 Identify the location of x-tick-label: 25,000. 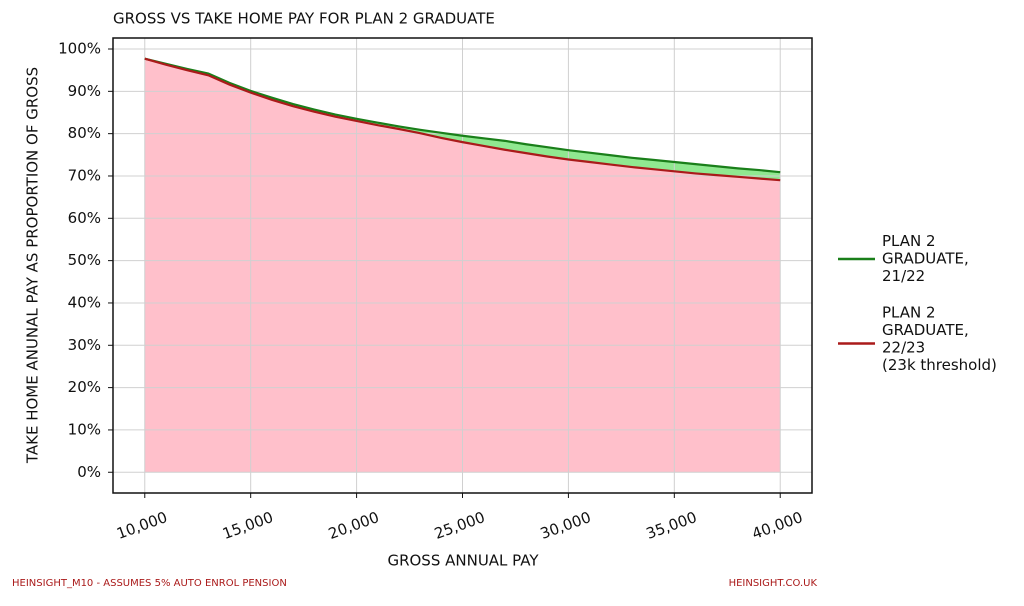
(459, 525).